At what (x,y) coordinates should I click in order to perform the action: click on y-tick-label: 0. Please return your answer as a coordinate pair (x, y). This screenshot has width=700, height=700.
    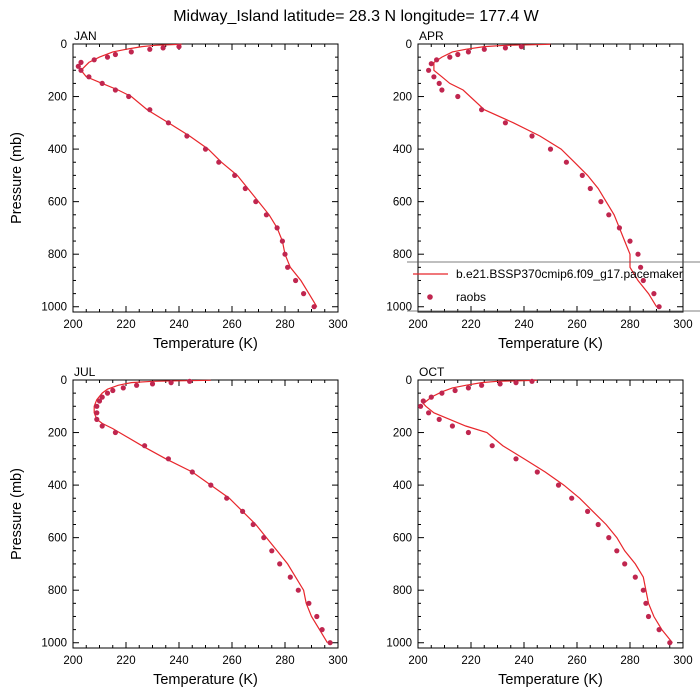
    Looking at the image, I should click on (409, 45).